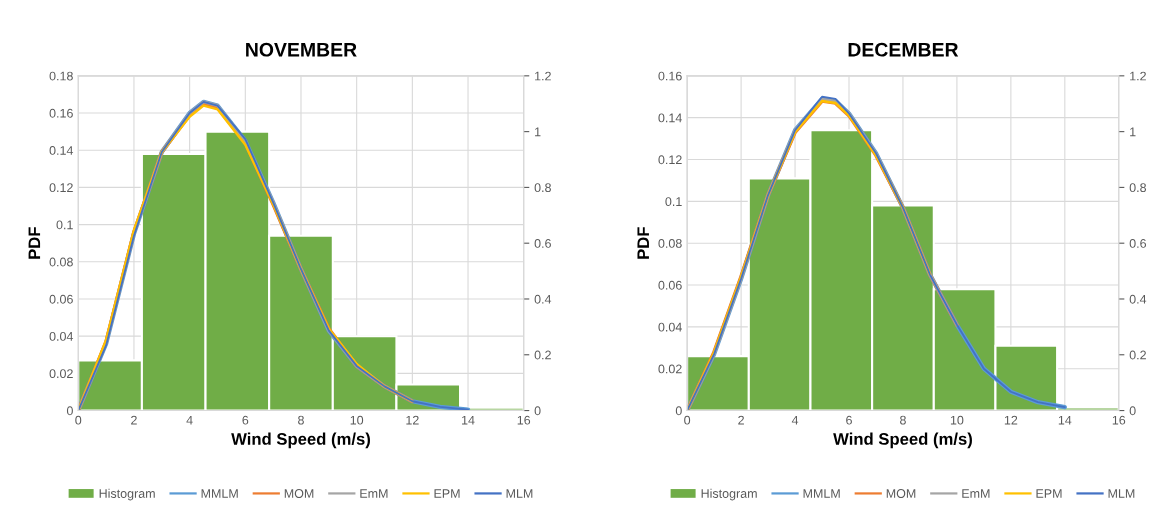  What do you see at coordinates (903, 49) in the screenshot?
I see `chart-title: DECEMBER` at bounding box center [903, 49].